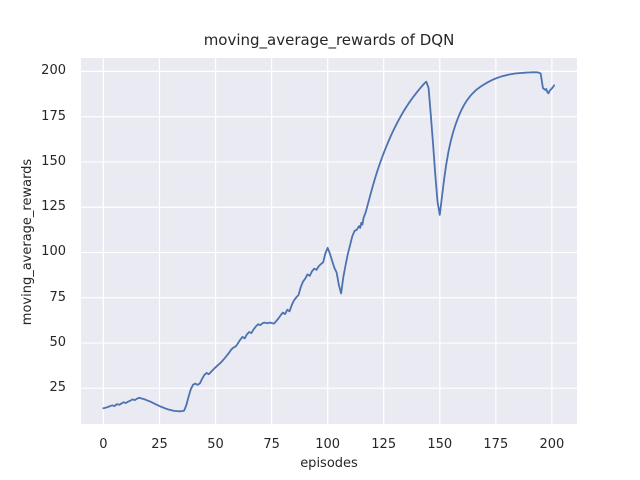 The width and height of the screenshot is (640, 480). What do you see at coordinates (384, 444) in the screenshot?
I see `x-tick-label: 125` at bounding box center [384, 444].